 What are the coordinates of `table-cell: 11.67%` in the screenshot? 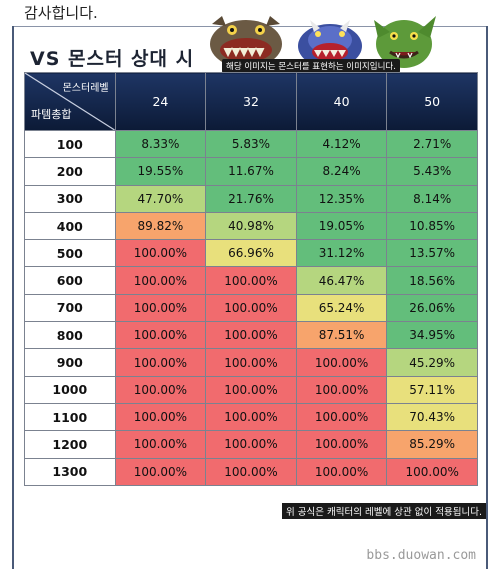 It's located at (251, 171).